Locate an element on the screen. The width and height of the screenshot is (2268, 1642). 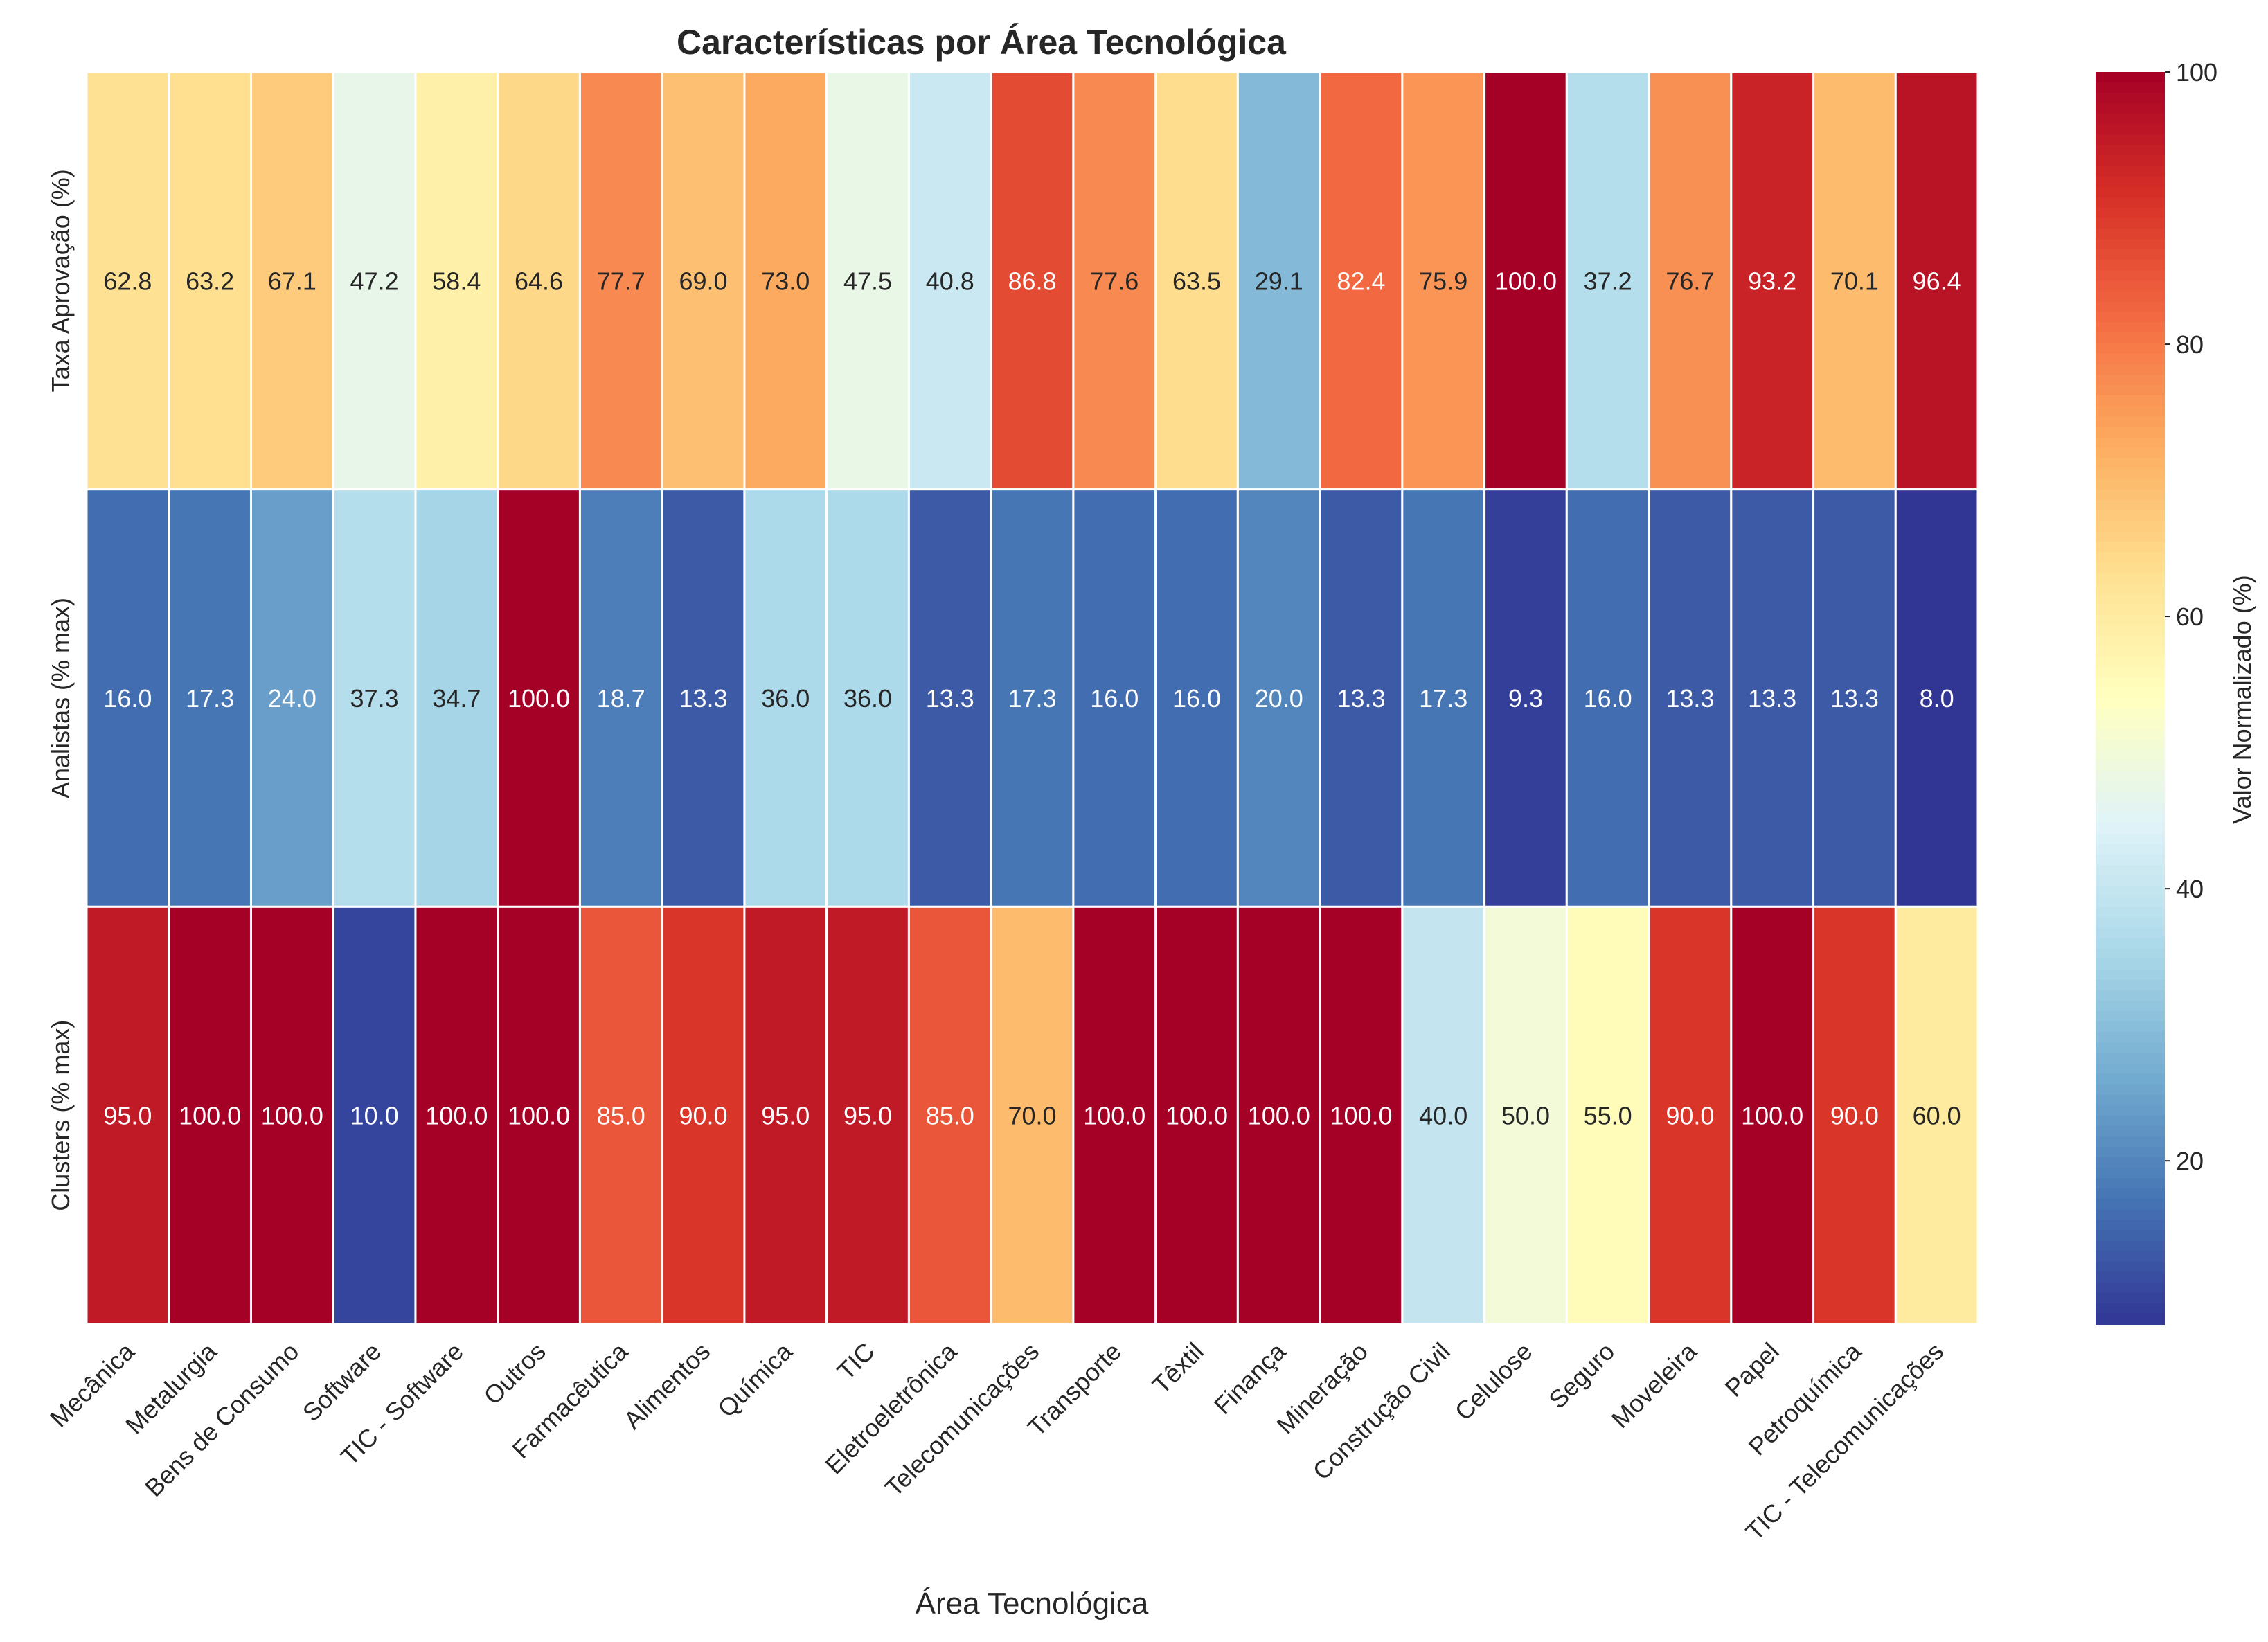
cell-value-label: 20.0 is located at coordinates (1279, 698).